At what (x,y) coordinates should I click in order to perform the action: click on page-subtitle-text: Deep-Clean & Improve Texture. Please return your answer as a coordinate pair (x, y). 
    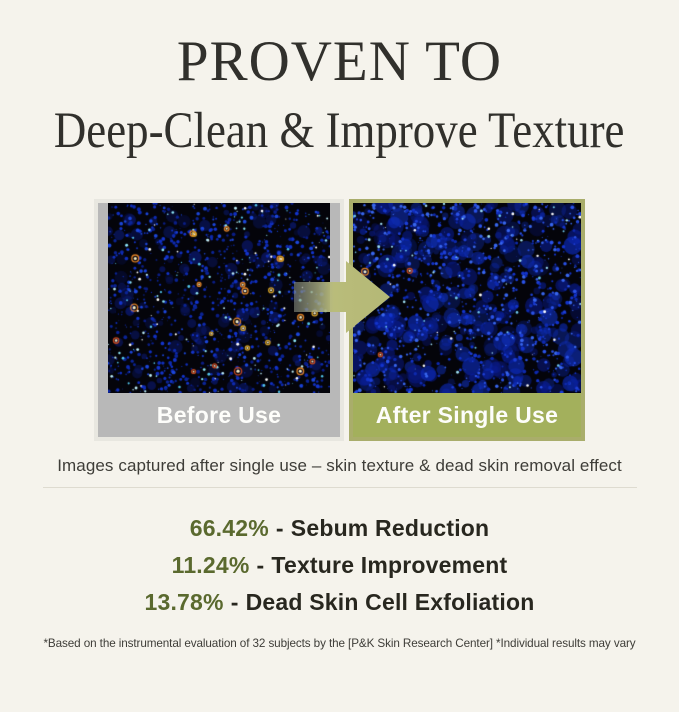
    Looking at the image, I should click on (339, 131).